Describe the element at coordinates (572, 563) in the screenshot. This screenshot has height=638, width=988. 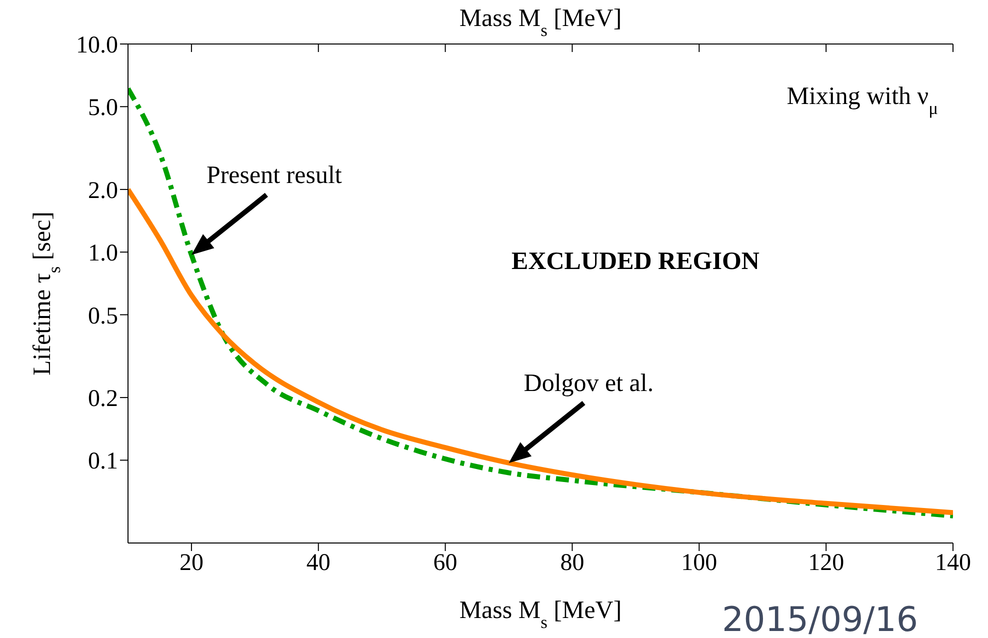
I see `x-tick-label: 80` at that location.